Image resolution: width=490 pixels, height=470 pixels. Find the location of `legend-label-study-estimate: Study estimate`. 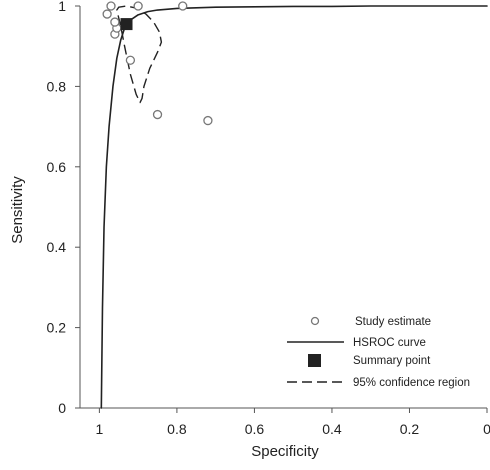

legend-label-study-estimate: Study estimate is located at coordinates (393, 322).